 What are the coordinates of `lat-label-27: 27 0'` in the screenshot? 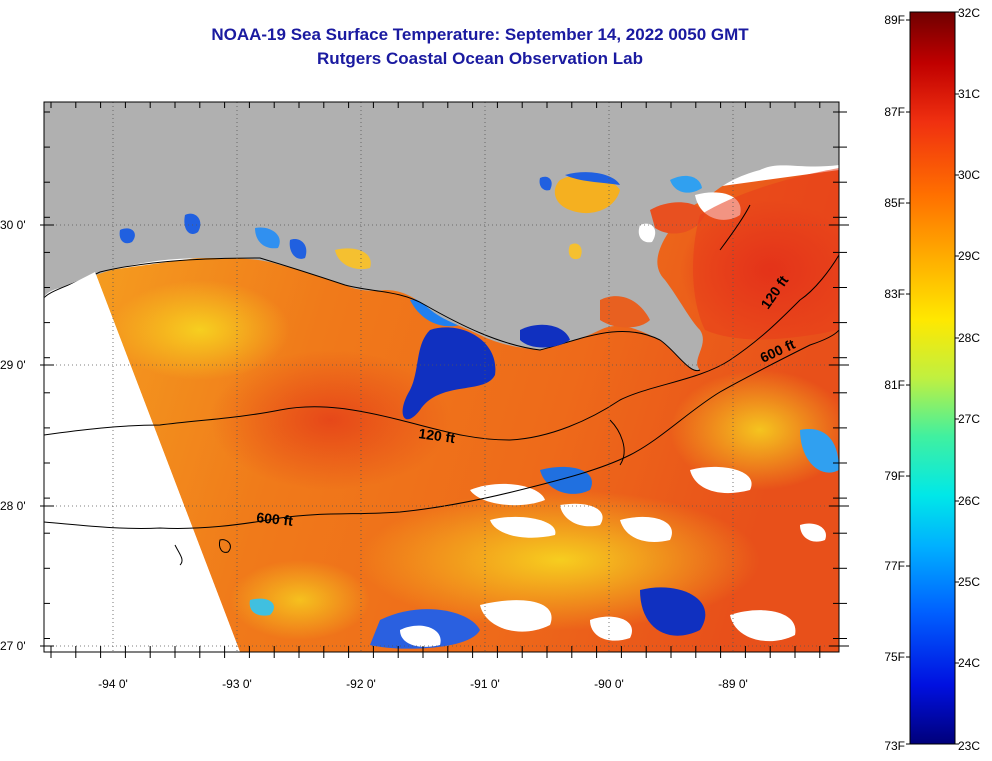 It's located at (13, 646).